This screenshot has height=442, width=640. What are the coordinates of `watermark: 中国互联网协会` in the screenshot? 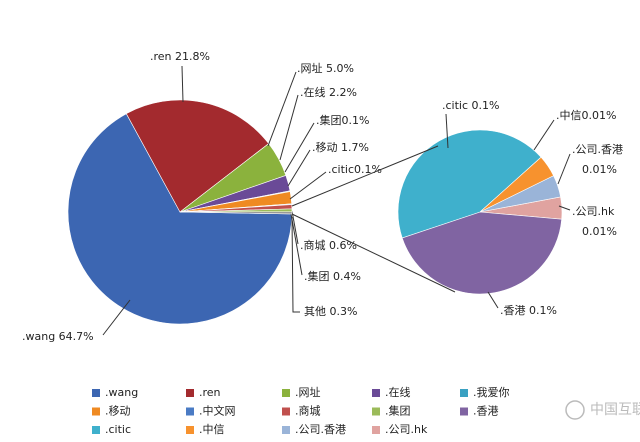 It's located at (615, 410).